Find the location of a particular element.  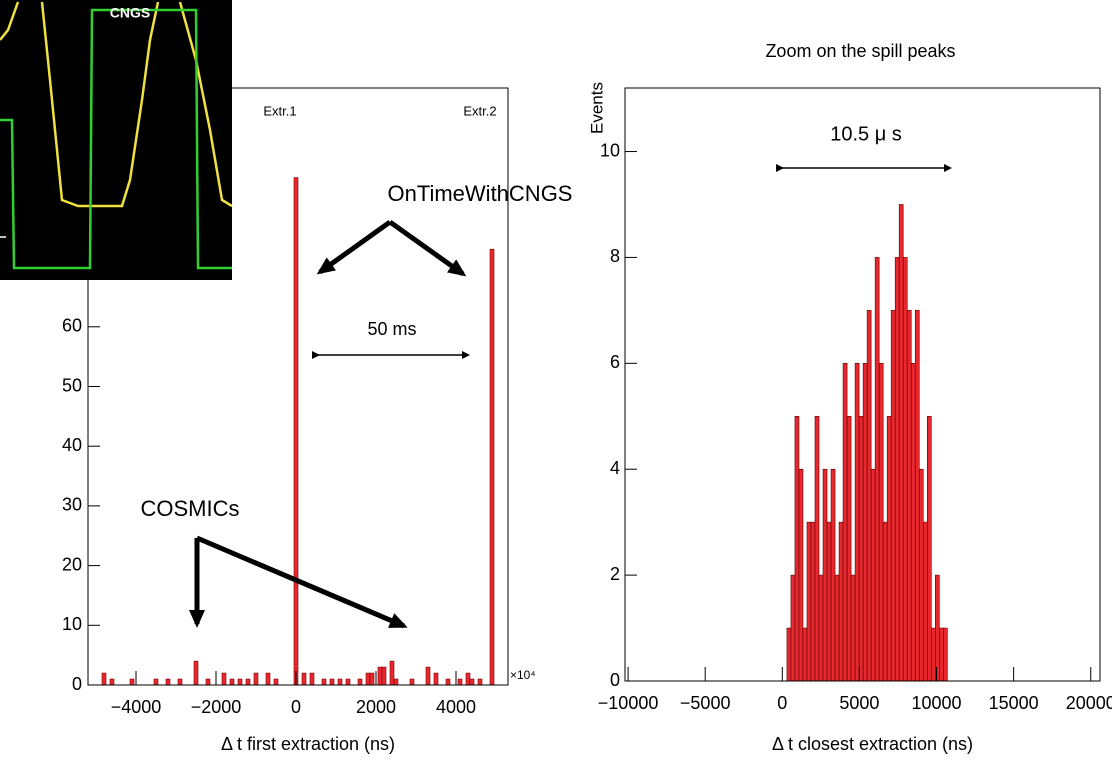

x-tick-label: −4000 is located at coordinates (136, 707).